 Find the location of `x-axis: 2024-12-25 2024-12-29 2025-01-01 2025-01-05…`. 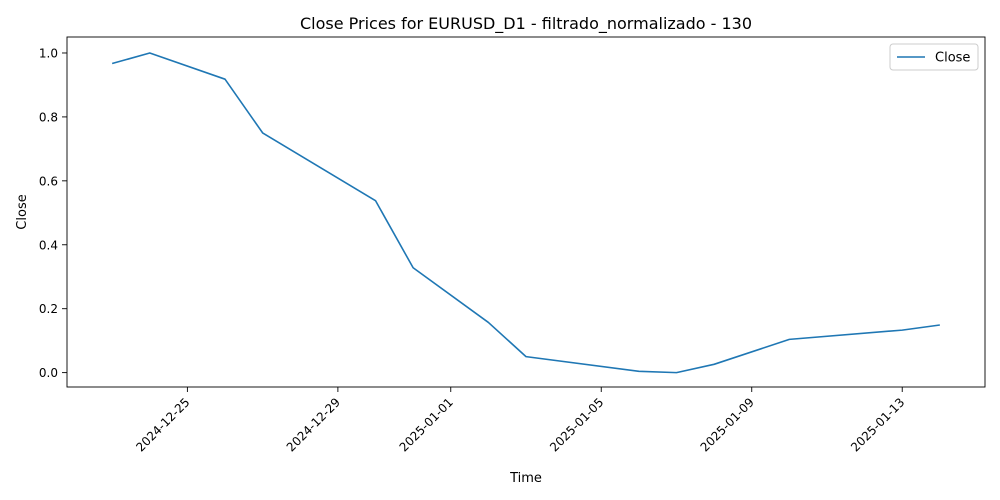

x-axis: 2024-12-25 2024-12-29 2025-01-01 2025-01-05… is located at coordinates (520, 420).